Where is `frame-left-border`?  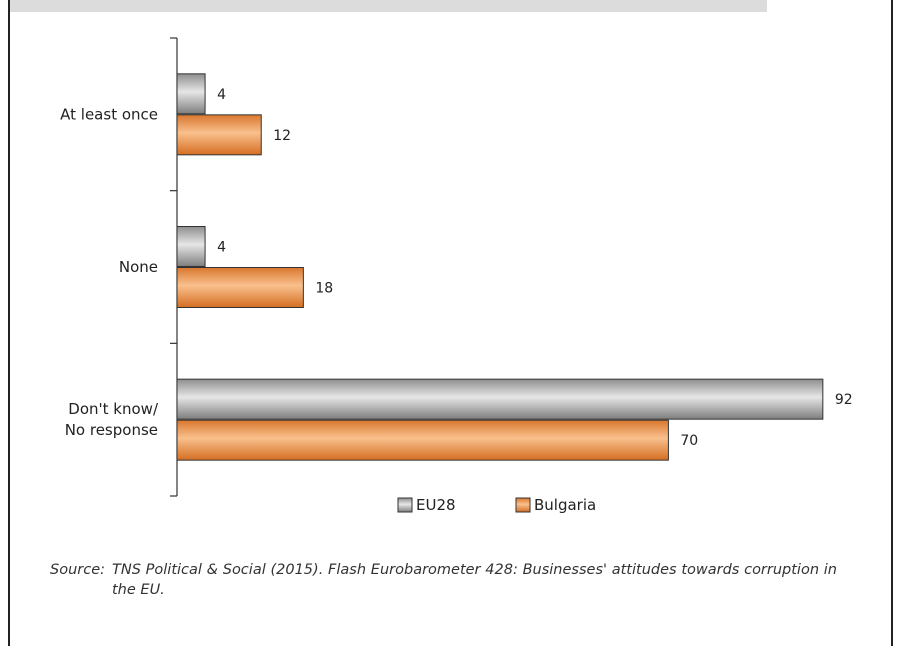
frame-left-border is located at coordinates (9, 323).